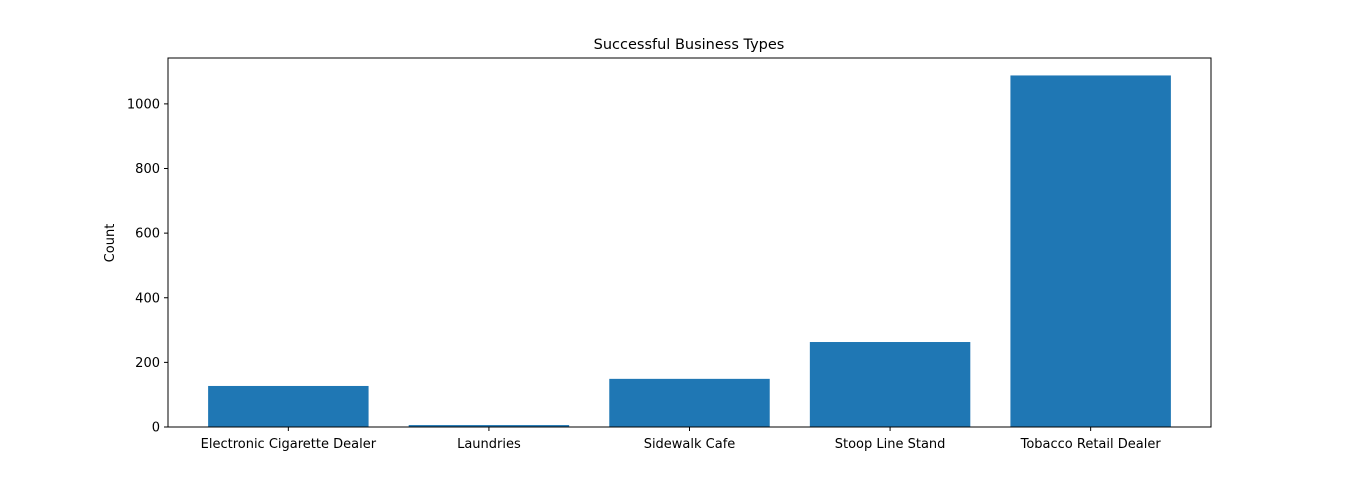  I want to click on y-ticks-group: 0 200 400 600 800 1000, so click(147, 266).